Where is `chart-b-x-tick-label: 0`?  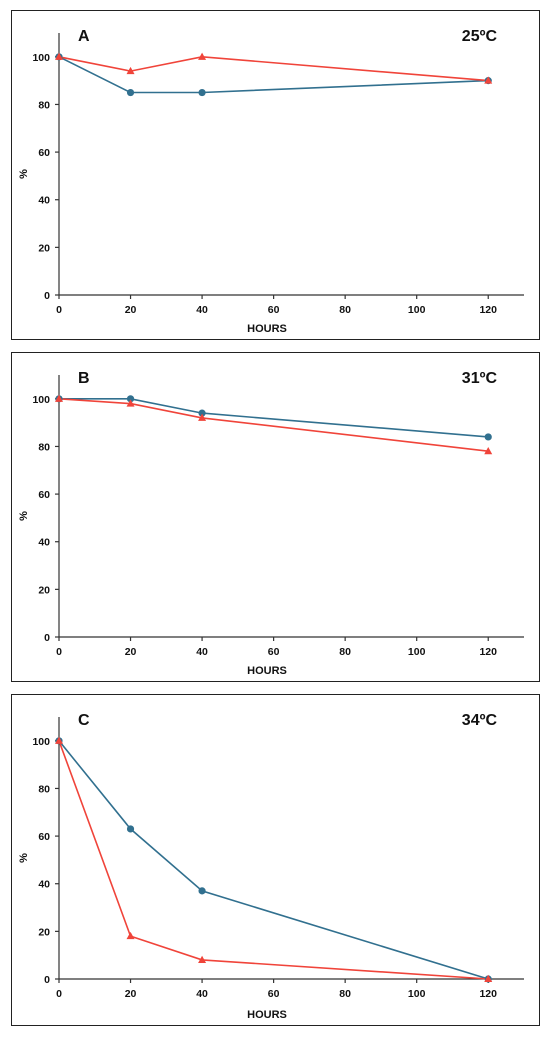
chart-b-x-tick-label: 0 is located at coordinates (59, 652).